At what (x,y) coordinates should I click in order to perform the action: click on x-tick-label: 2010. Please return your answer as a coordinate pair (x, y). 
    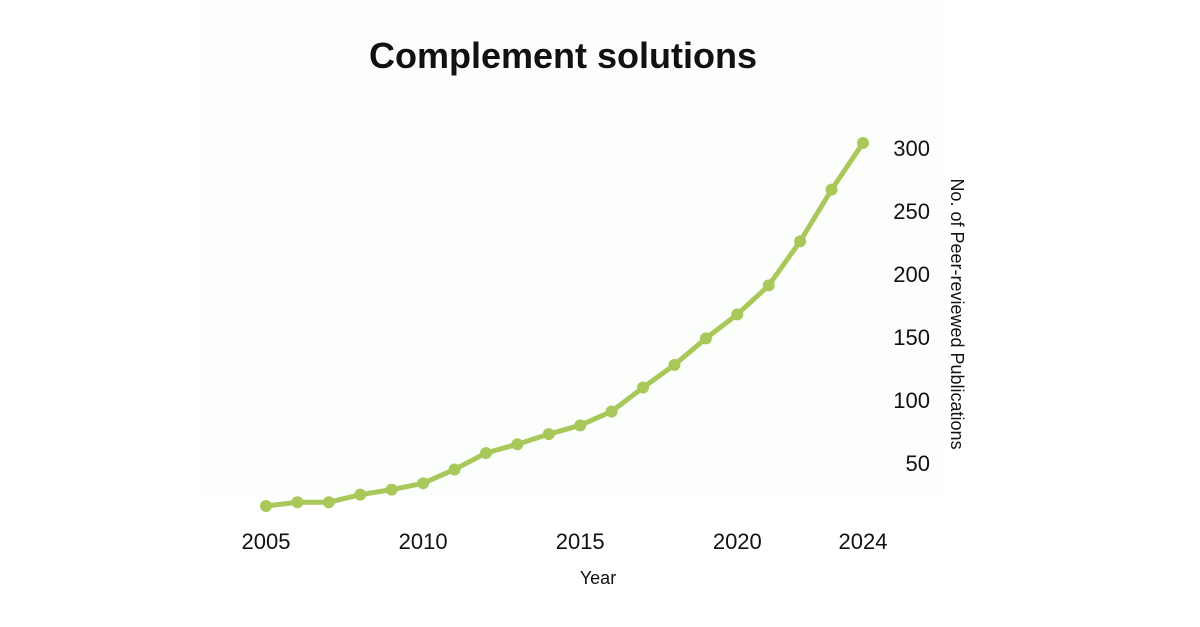
    Looking at the image, I should click on (423, 541).